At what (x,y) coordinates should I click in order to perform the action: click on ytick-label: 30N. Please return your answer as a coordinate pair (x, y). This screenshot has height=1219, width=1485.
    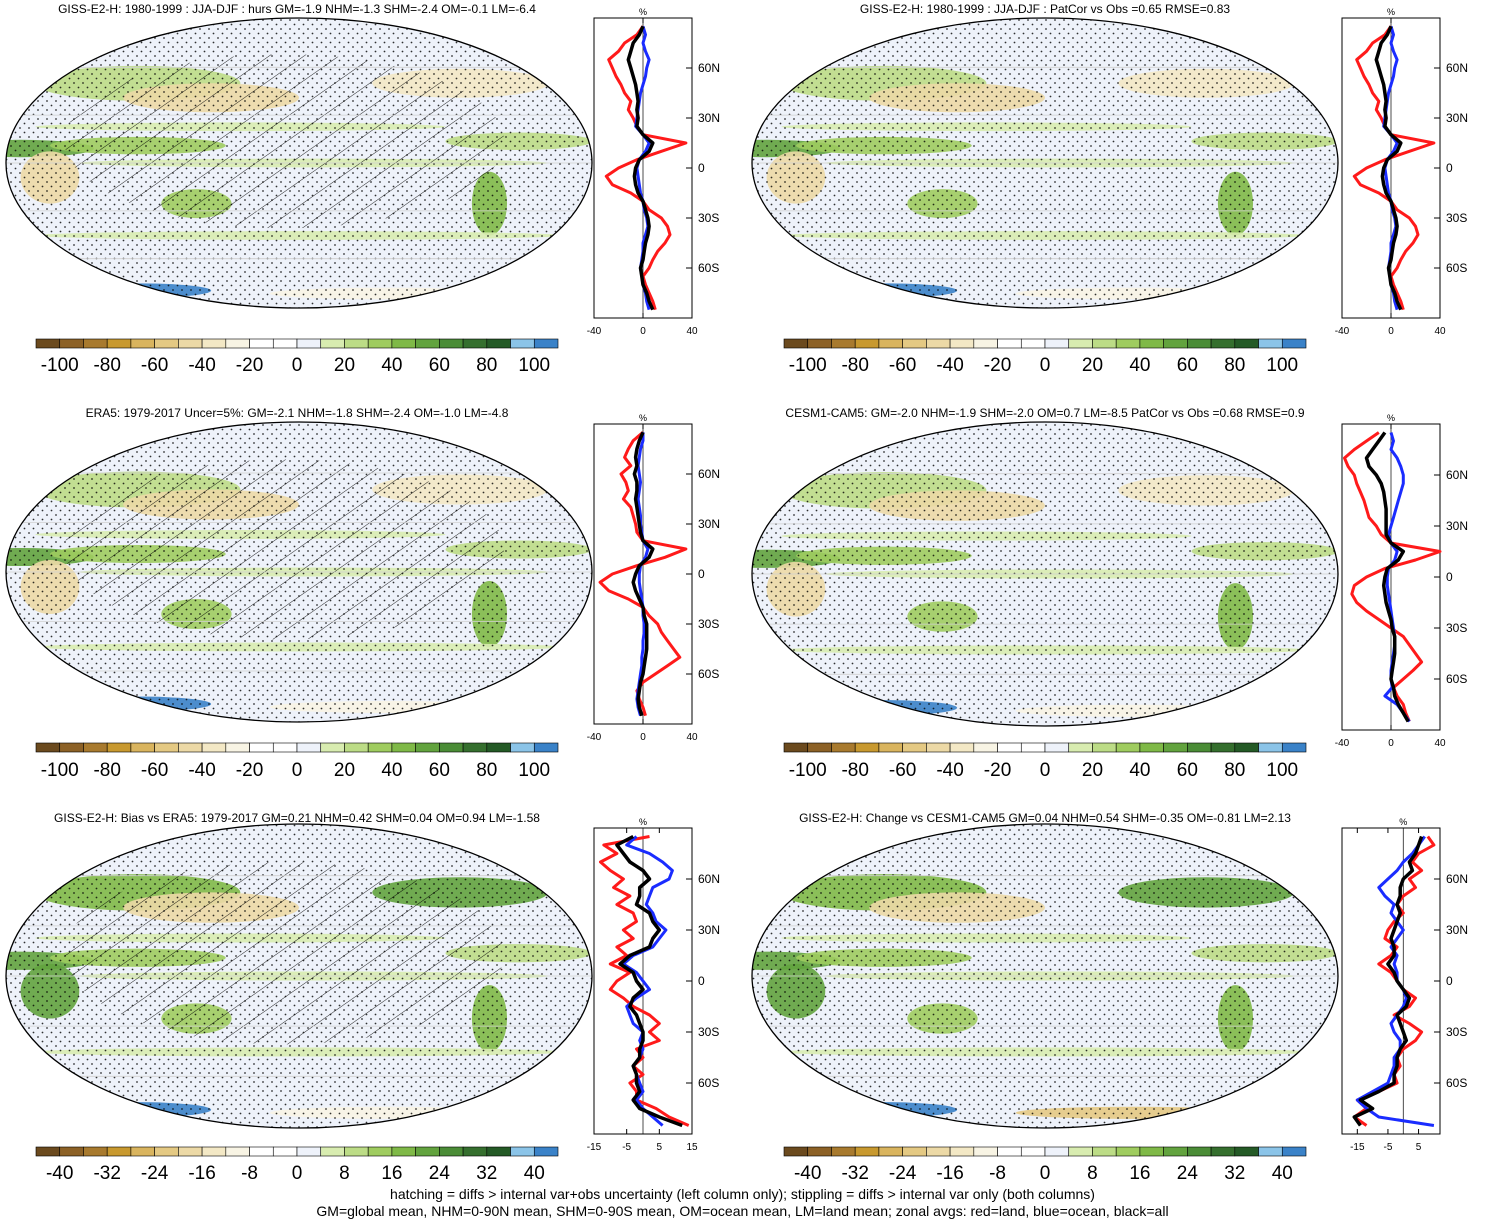
    Looking at the image, I should click on (709, 524).